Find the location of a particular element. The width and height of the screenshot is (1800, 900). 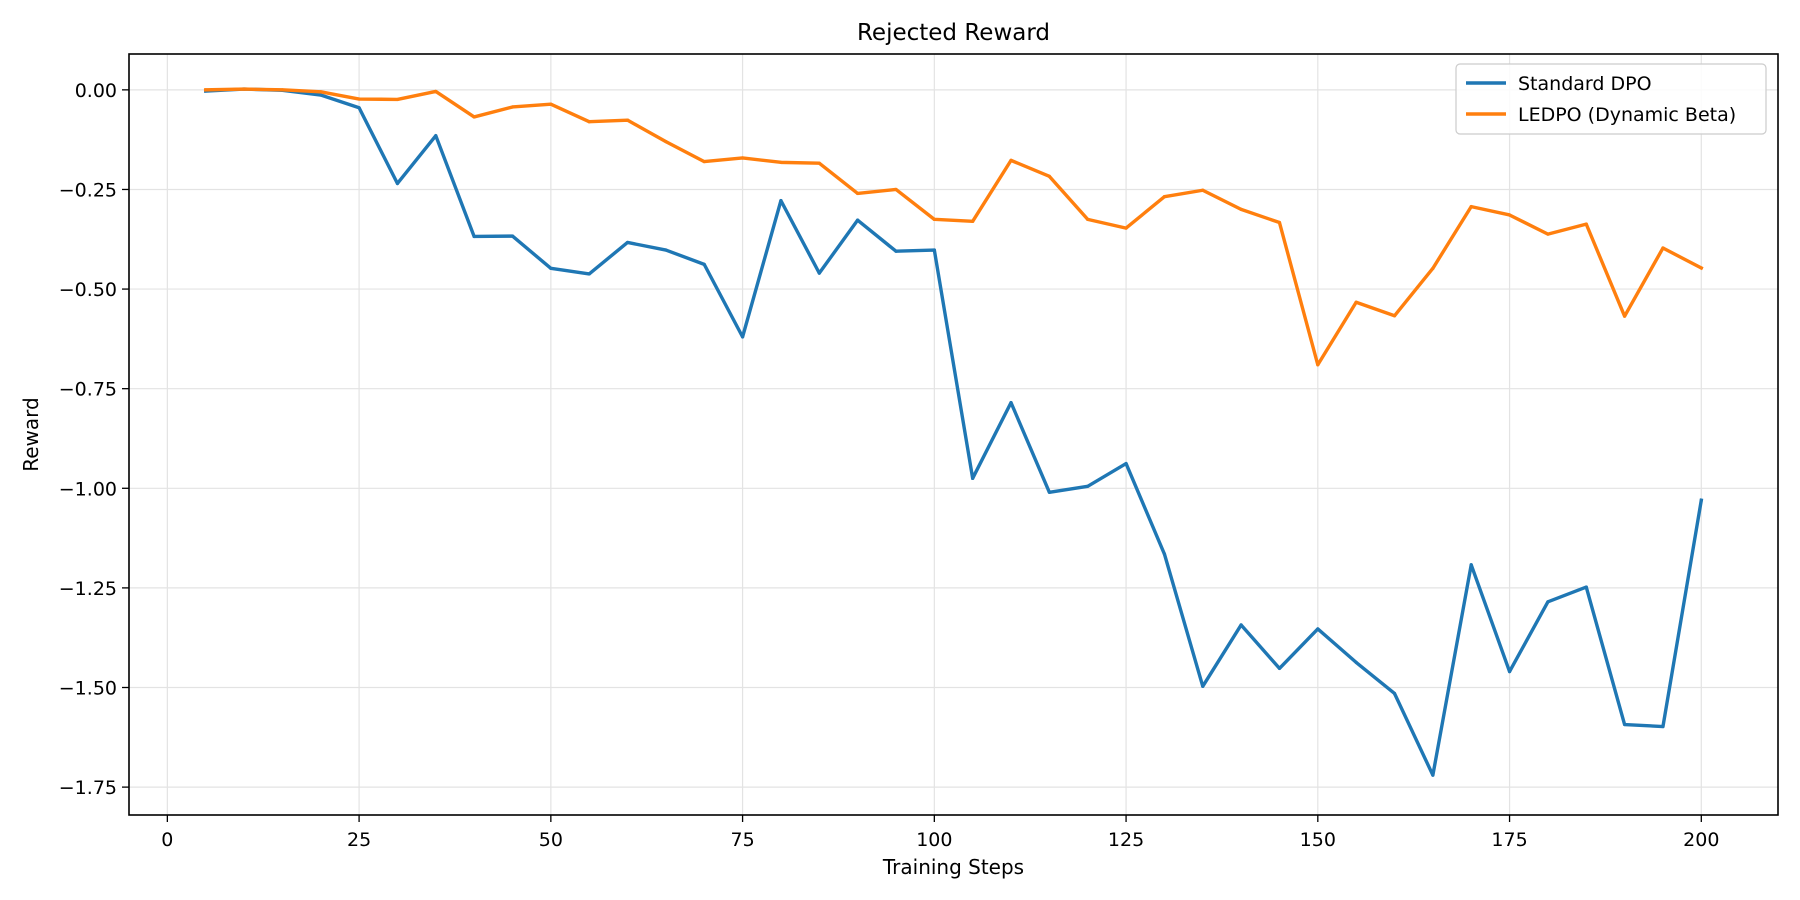

x-tick-label: 0 is located at coordinates (167, 840).